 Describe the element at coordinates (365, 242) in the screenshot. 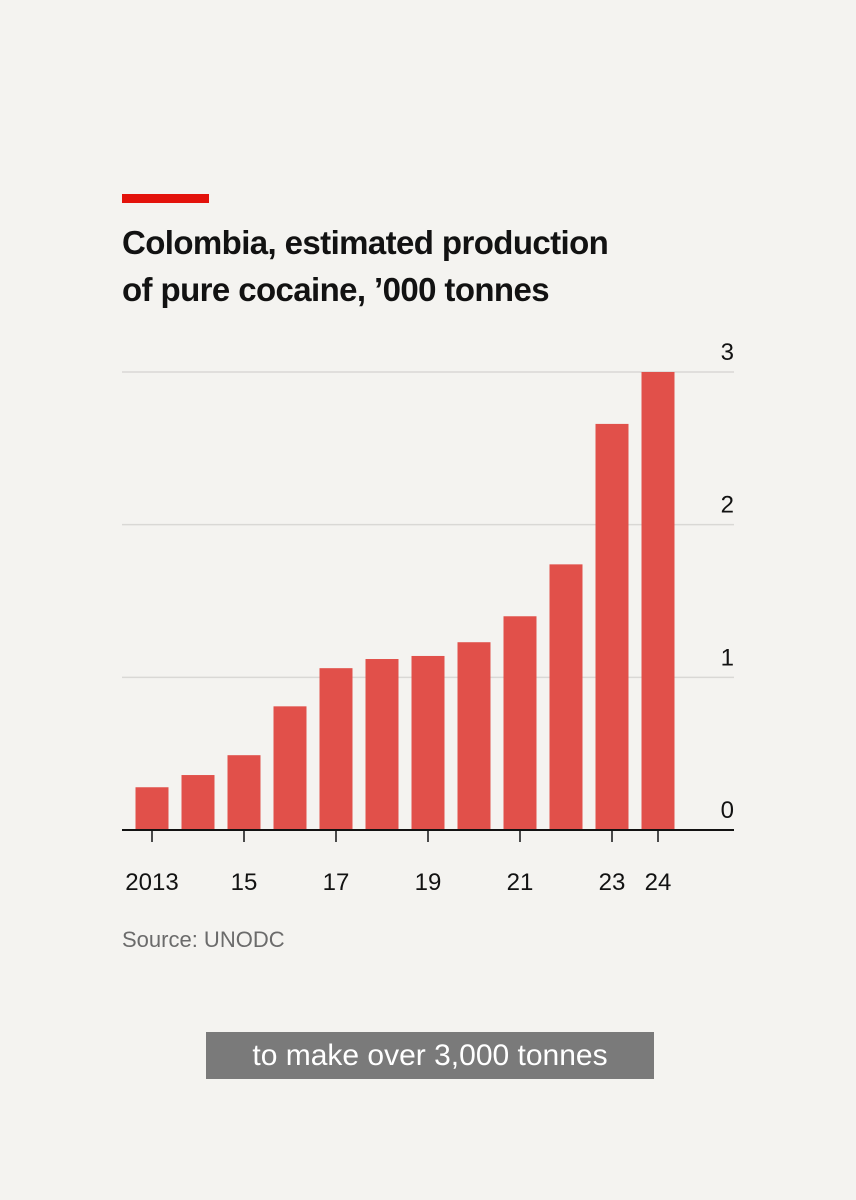

I see `chart-title-line-1: Colombia, estimated production` at that location.